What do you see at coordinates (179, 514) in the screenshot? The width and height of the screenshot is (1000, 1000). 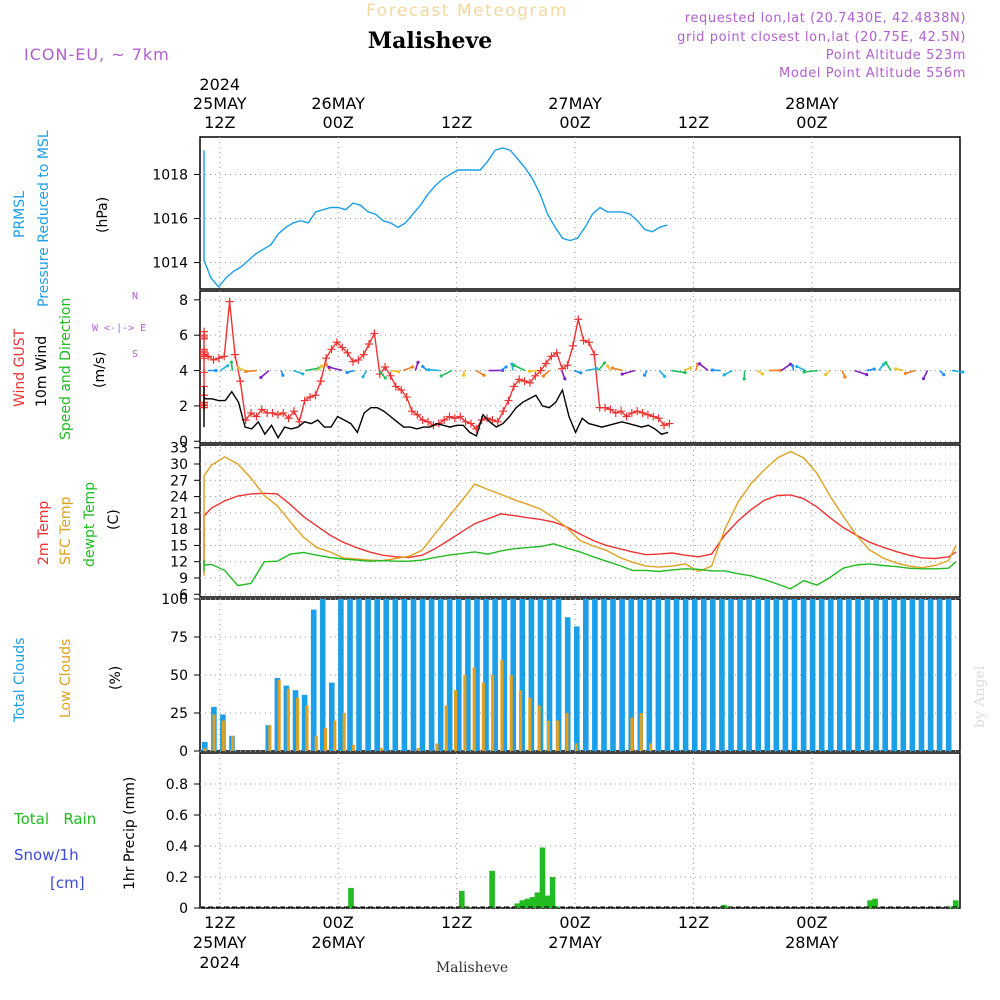 I see `temperature-ytick-label: 21` at bounding box center [179, 514].